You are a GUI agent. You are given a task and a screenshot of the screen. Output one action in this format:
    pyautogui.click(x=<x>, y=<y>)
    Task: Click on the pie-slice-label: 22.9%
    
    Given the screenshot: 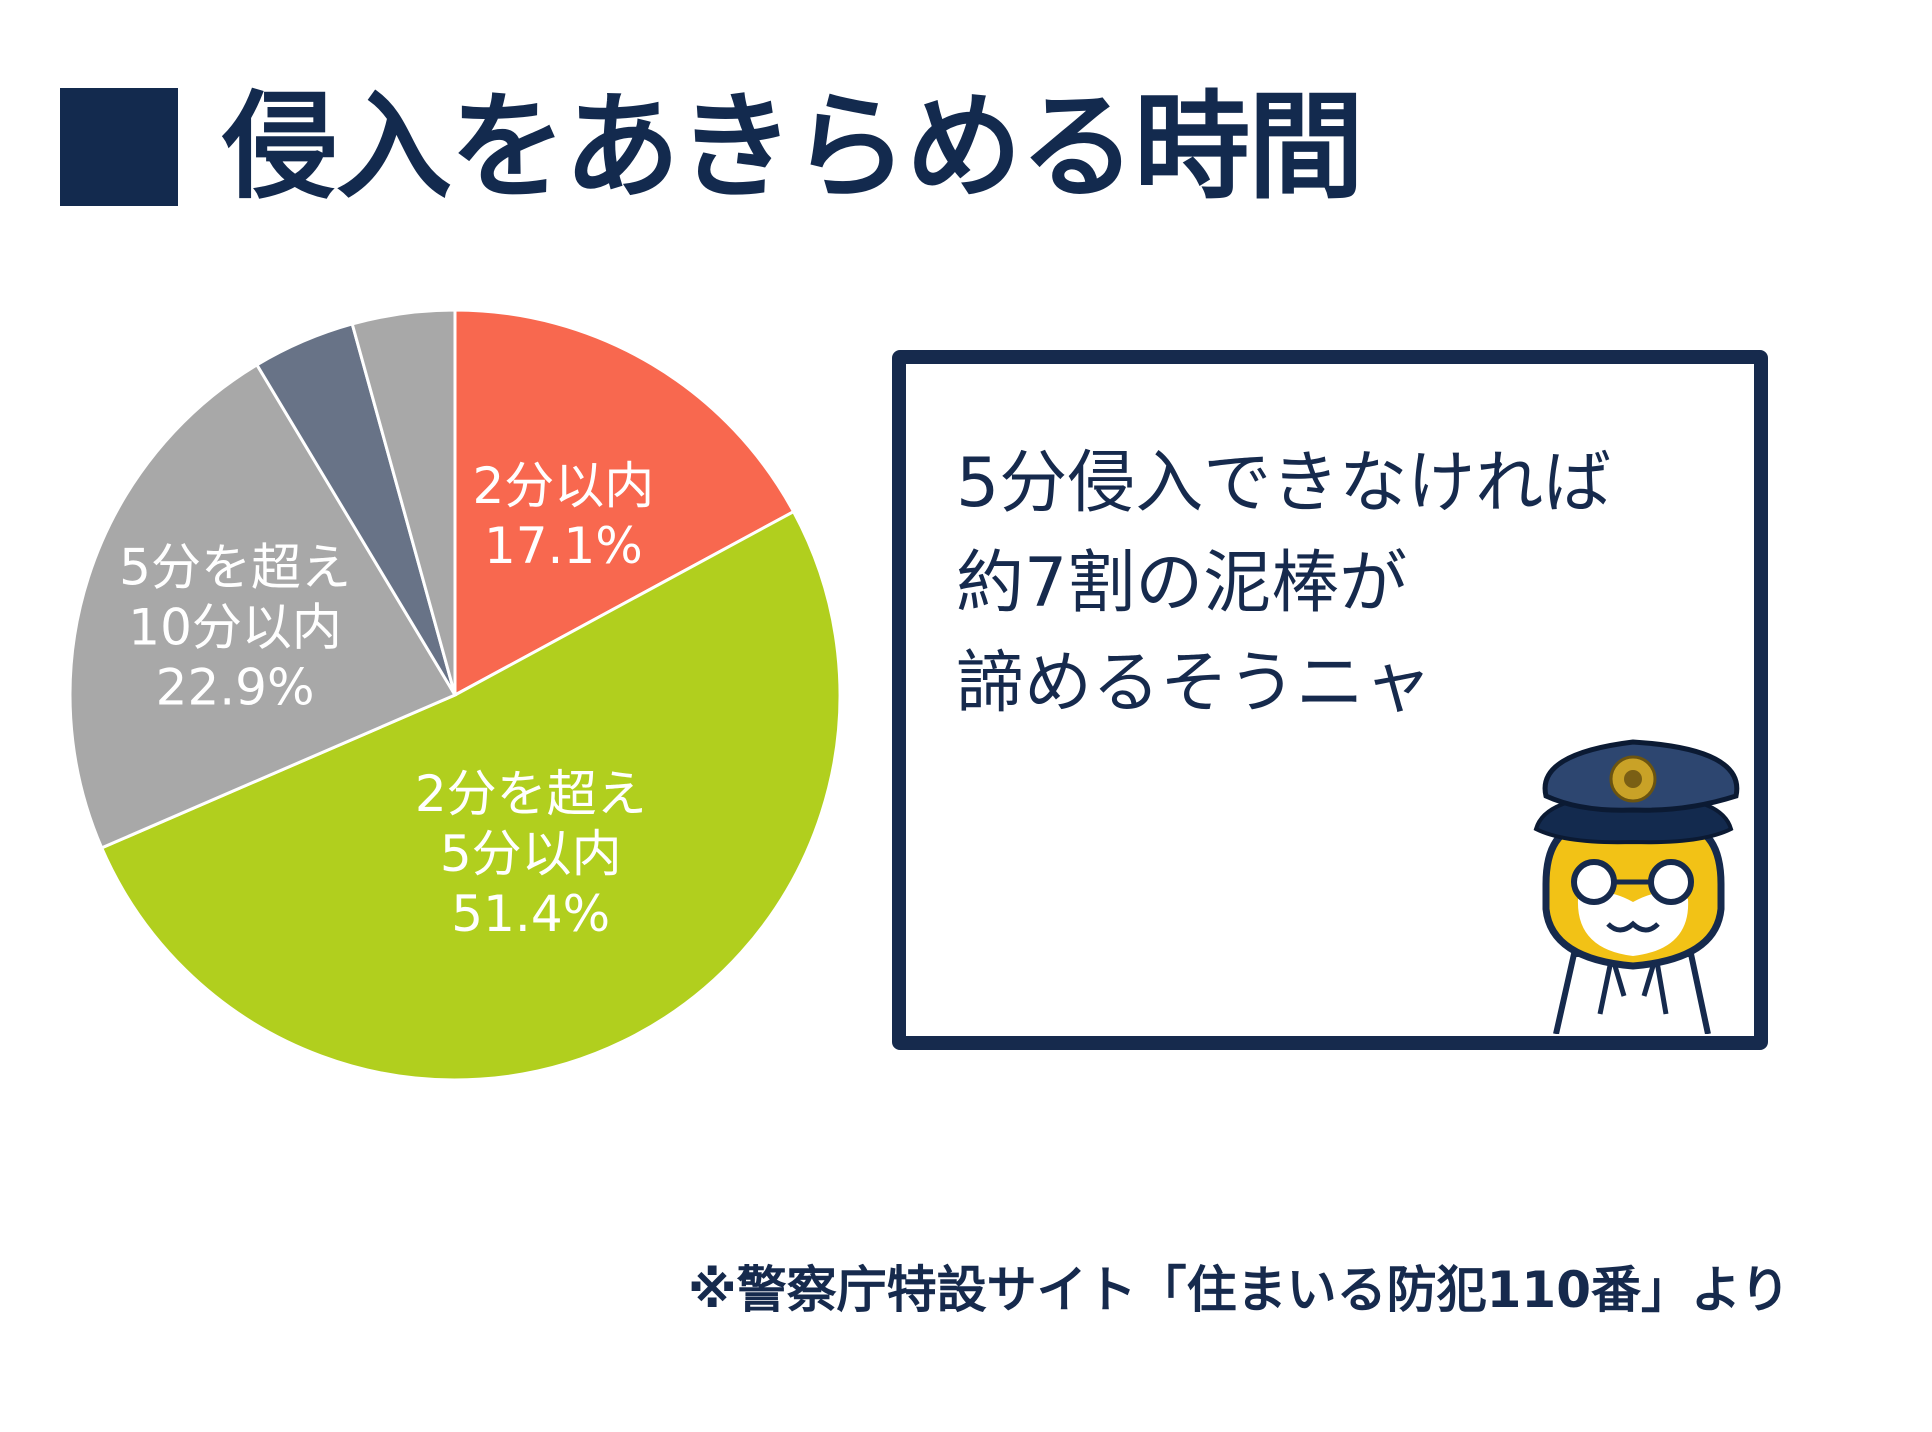 What is the action you would take?
    pyautogui.click(x=235, y=687)
    